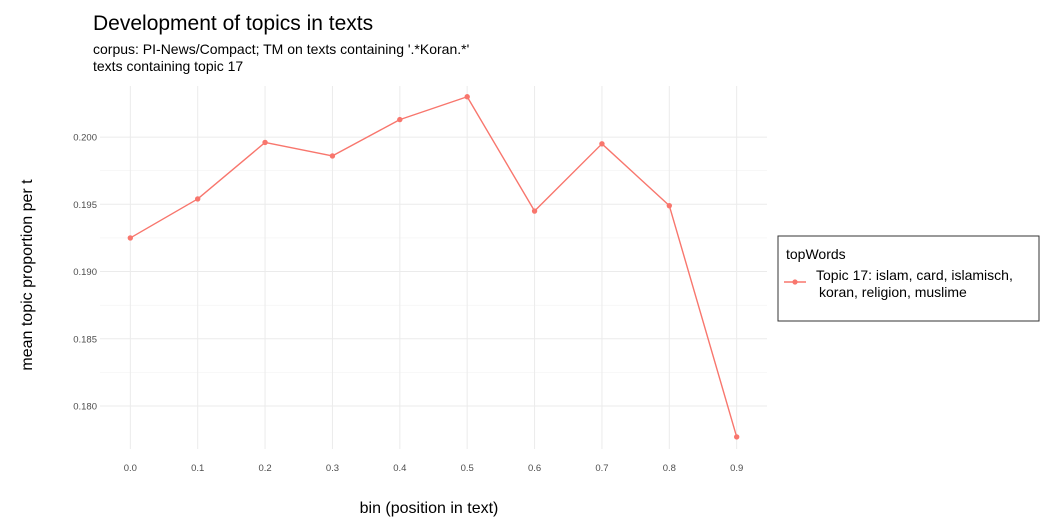  What do you see at coordinates (669, 468) in the screenshot?
I see `x-tick-label: 0.8` at bounding box center [669, 468].